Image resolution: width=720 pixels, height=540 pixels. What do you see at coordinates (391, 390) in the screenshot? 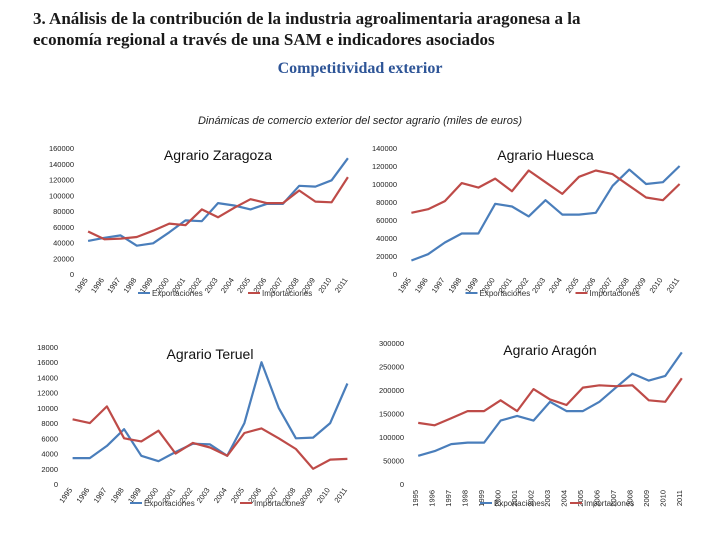
I see `y-tick-label: 200000` at bounding box center [391, 390].